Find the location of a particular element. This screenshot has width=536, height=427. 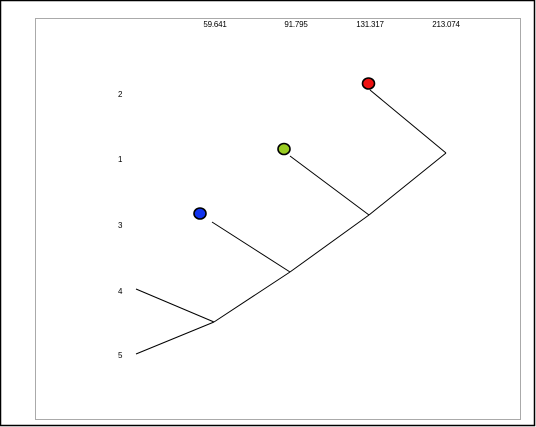

leaf-label-3: 3 is located at coordinates (120, 225).